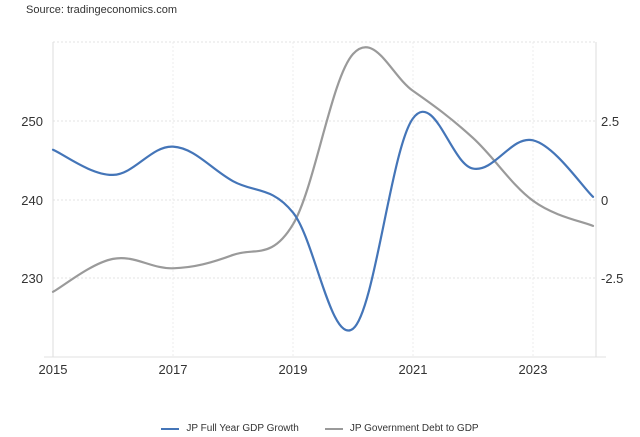  What do you see at coordinates (413, 369) in the screenshot?
I see `x-axis-tick: 2021` at bounding box center [413, 369].